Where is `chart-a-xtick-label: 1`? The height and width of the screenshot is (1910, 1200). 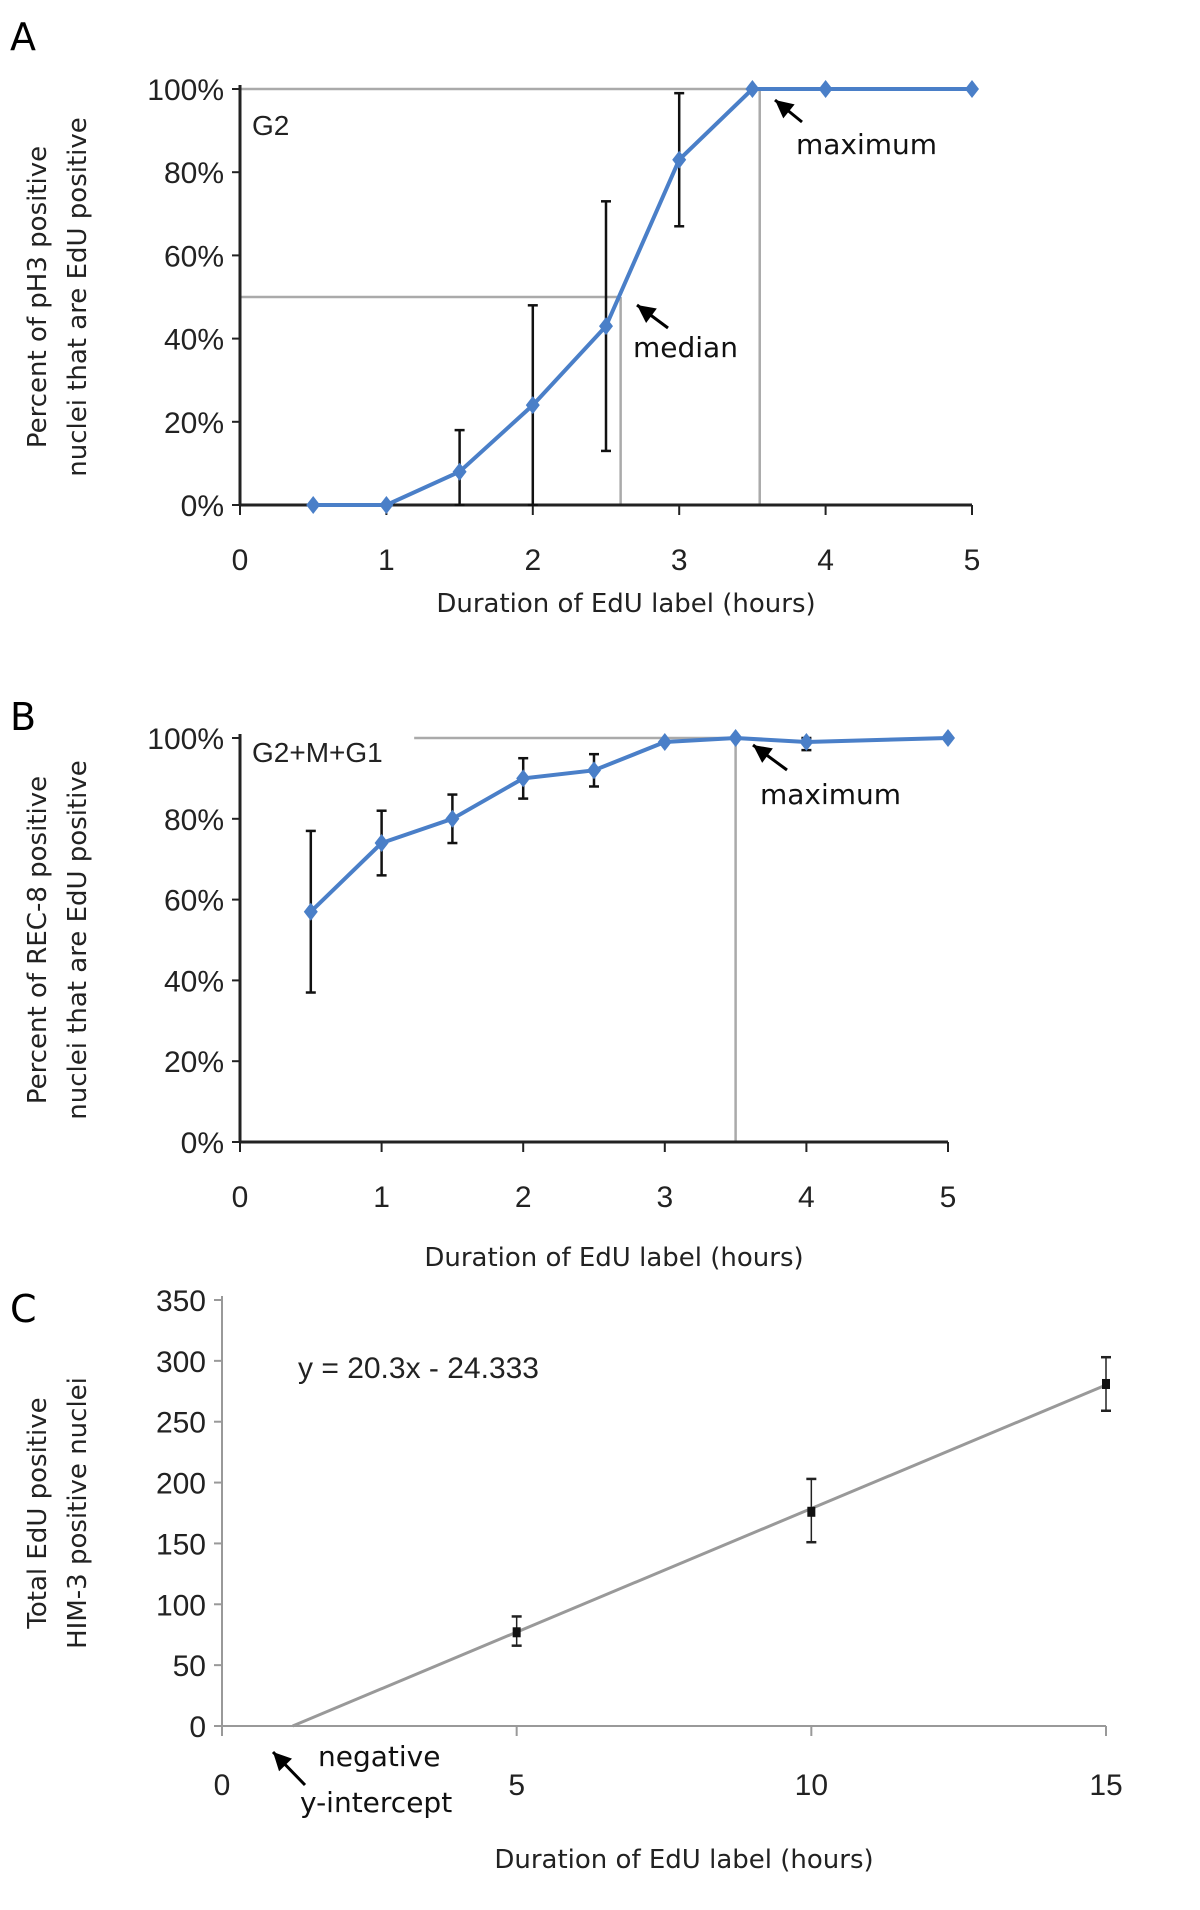 chart-a-xtick-label: 1 is located at coordinates (386, 560).